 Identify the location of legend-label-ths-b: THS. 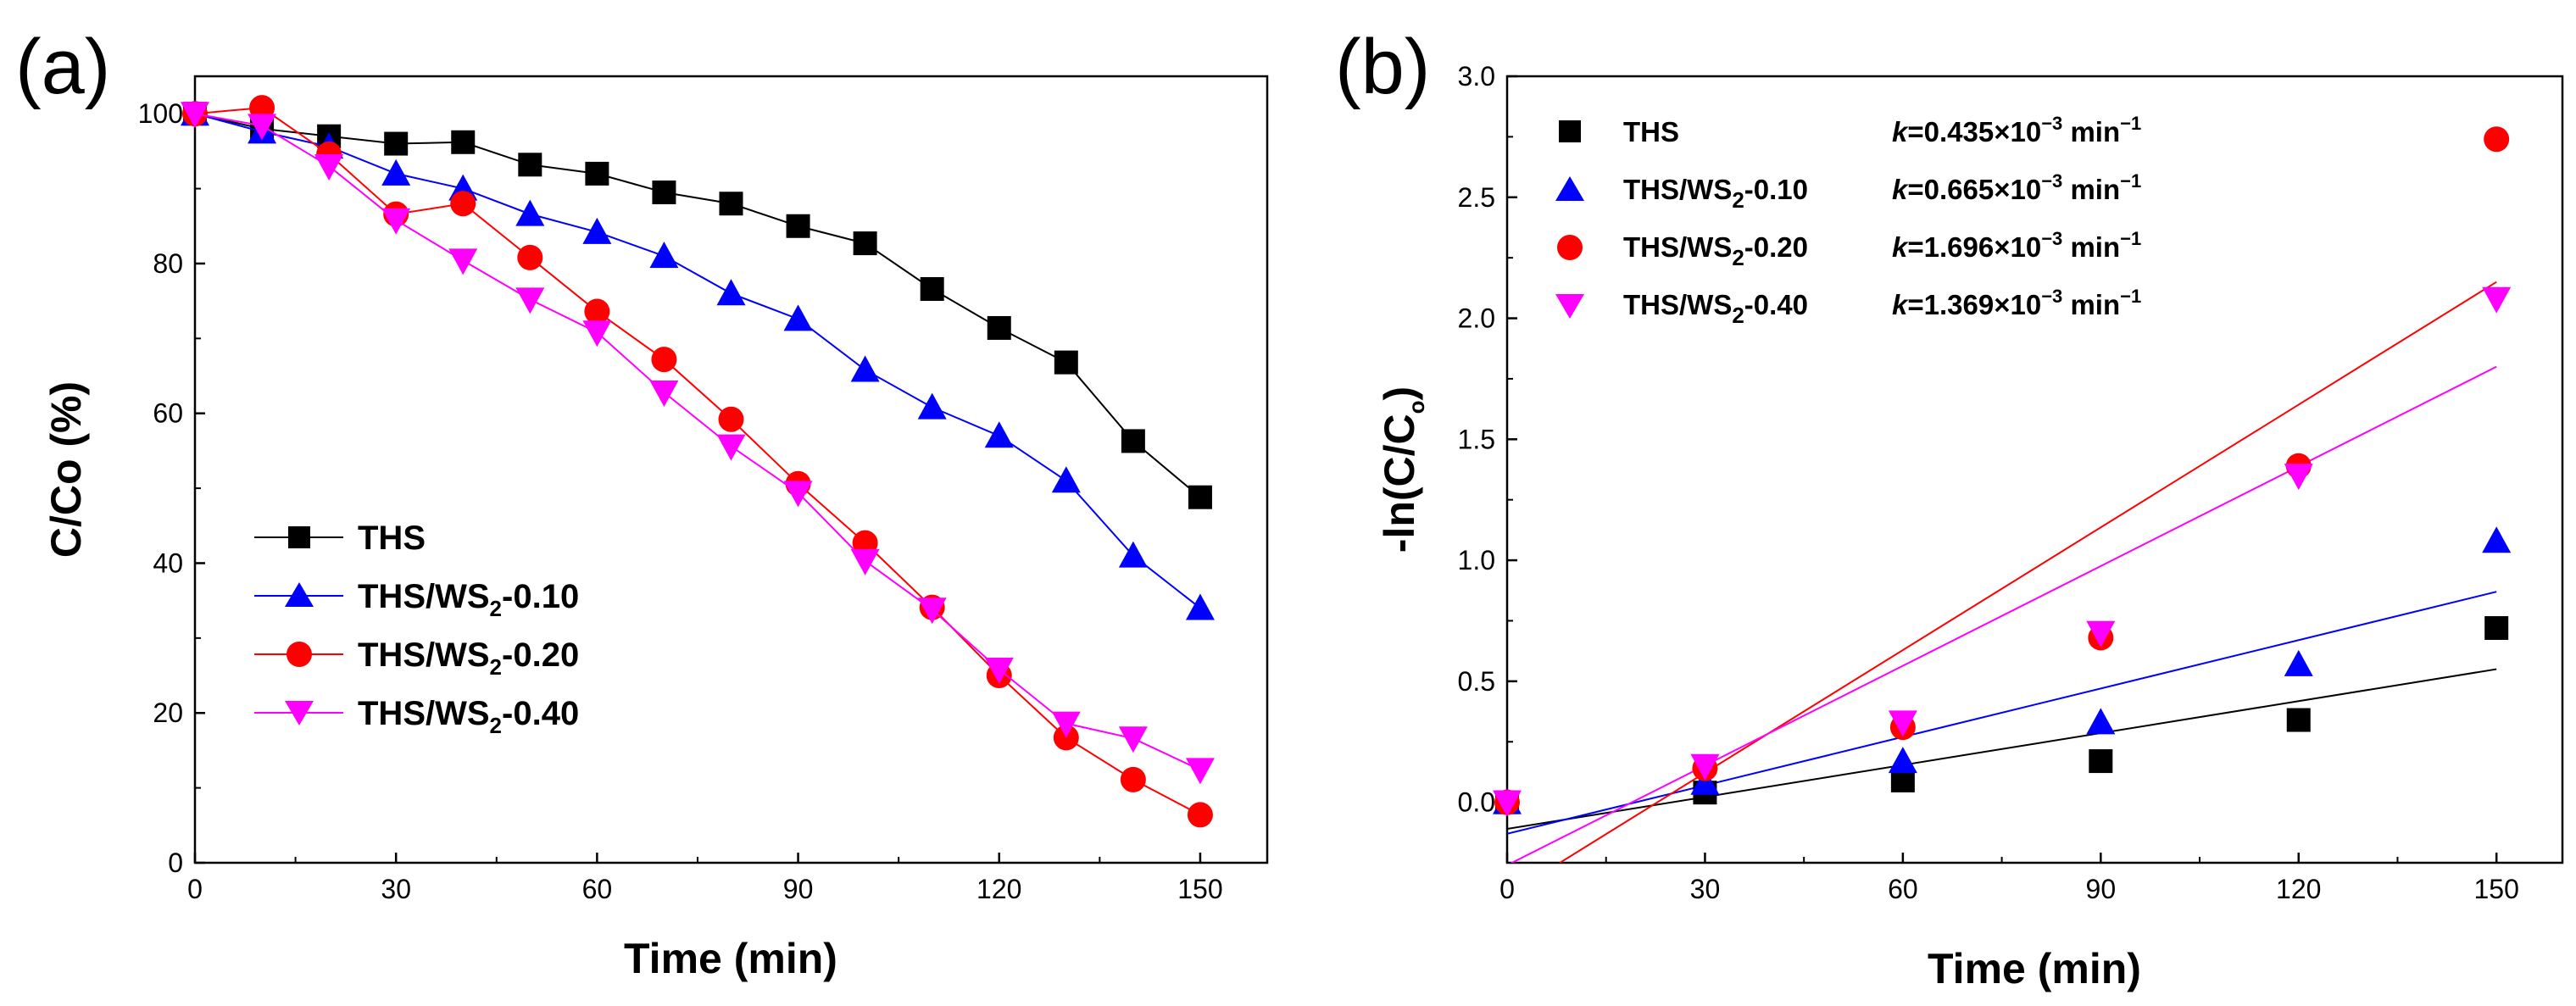
(1651, 131).